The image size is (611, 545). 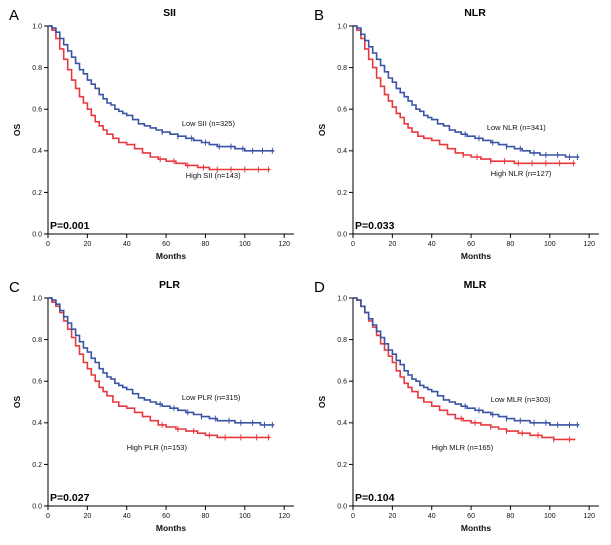 What do you see at coordinates (375, 226) in the screenshot?
I see `p-value-label: P=0.033` at bounding box center [375, 226].